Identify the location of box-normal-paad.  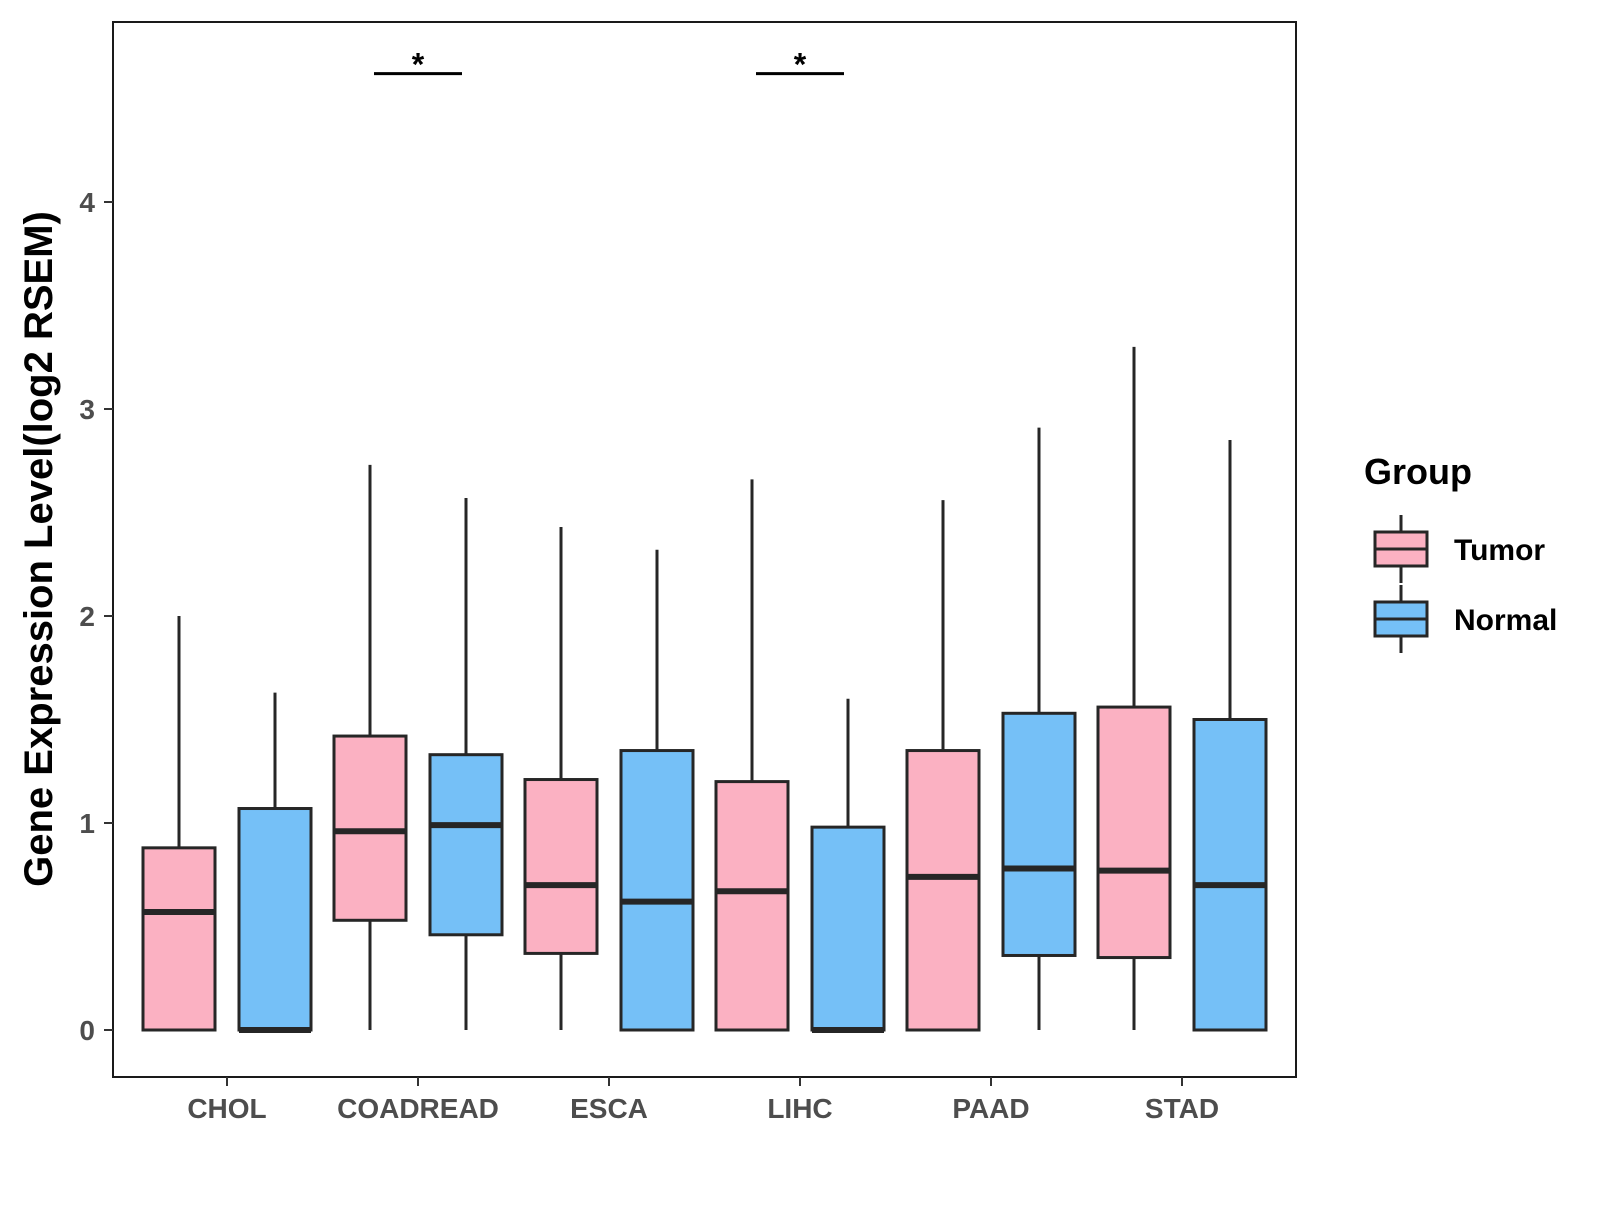
(1039, 728).